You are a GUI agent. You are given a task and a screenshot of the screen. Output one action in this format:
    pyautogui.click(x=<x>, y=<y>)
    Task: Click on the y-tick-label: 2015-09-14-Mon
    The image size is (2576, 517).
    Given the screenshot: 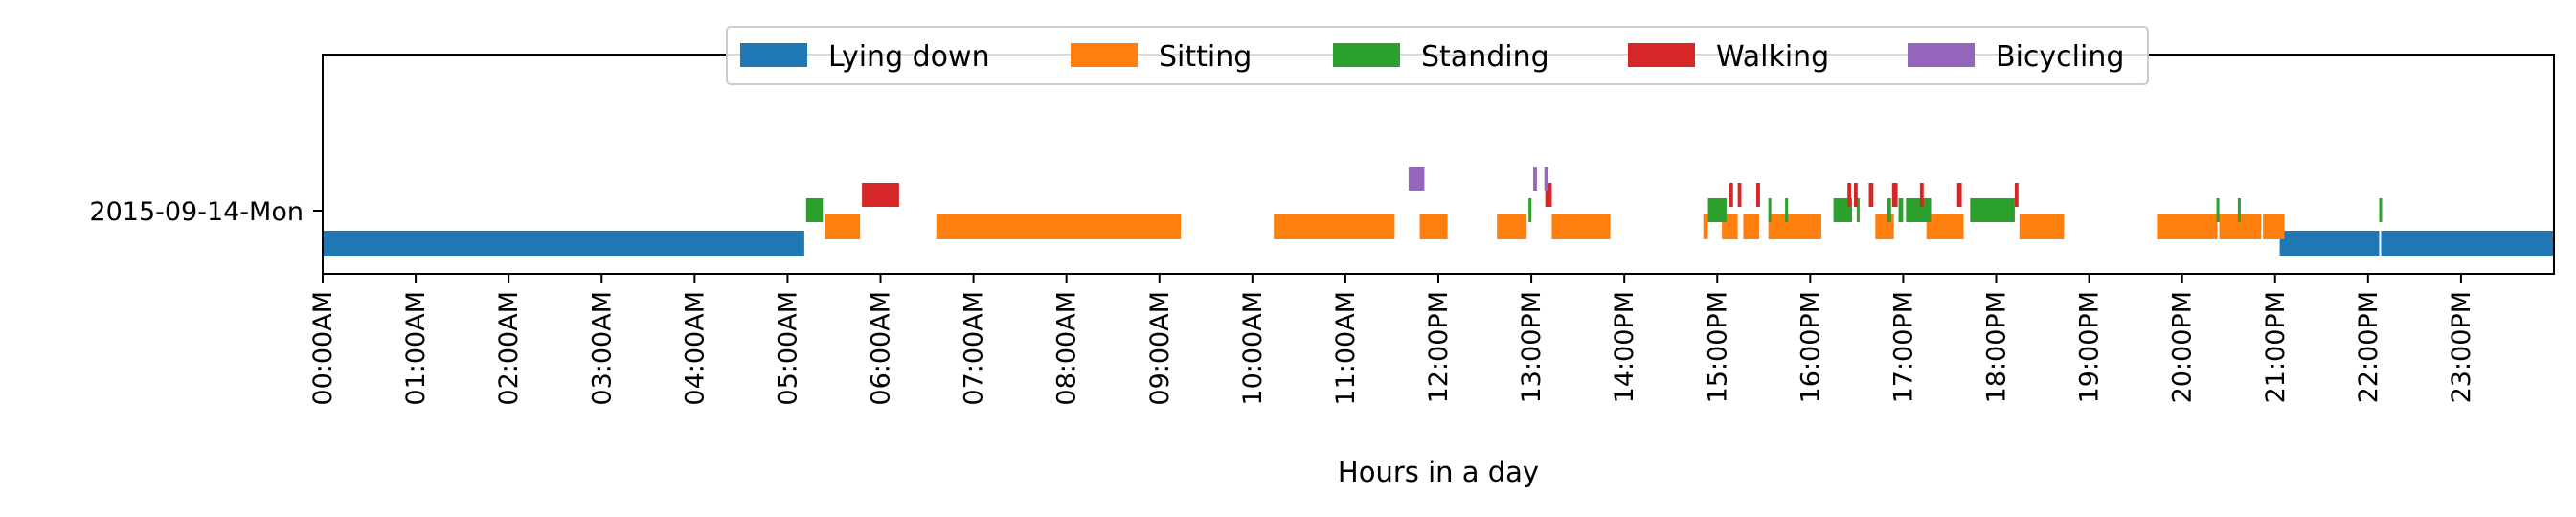 What is the action you would take?
    pyautogui.click(x=196, y=212)
    